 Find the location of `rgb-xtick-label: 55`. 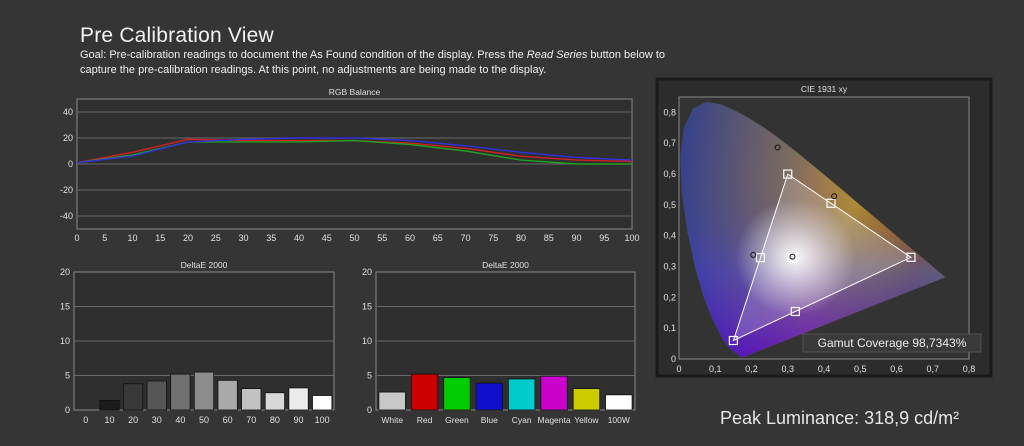

rgb-xtick-label: 55 is located at coordinates (382, 238).